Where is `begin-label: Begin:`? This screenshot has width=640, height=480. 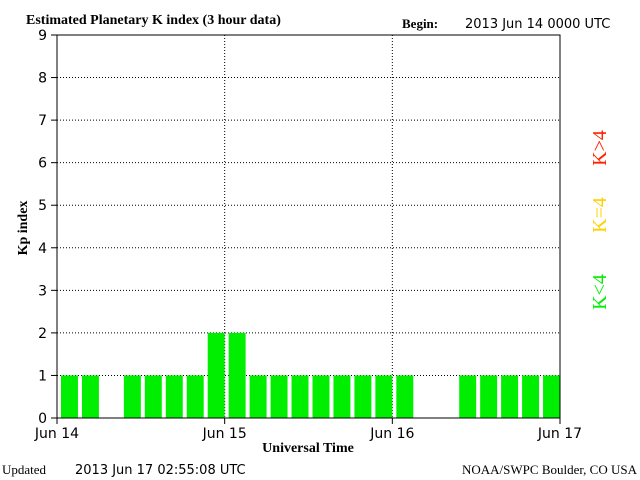 begin-label: Begin: is located at coordinates (420, 23).